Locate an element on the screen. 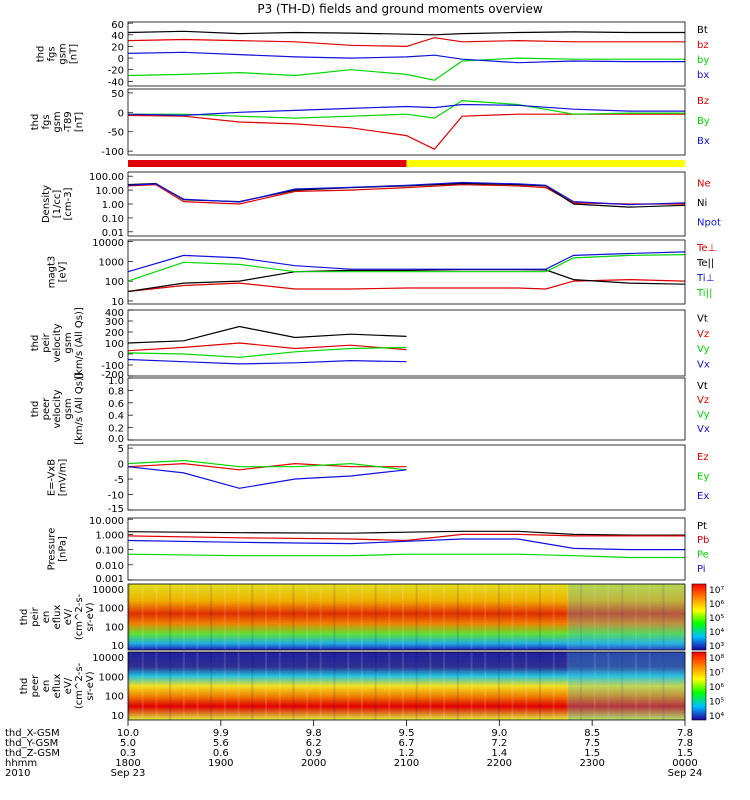  legend-peer_velocity-item: Vy is located at coordinates (703, 415).